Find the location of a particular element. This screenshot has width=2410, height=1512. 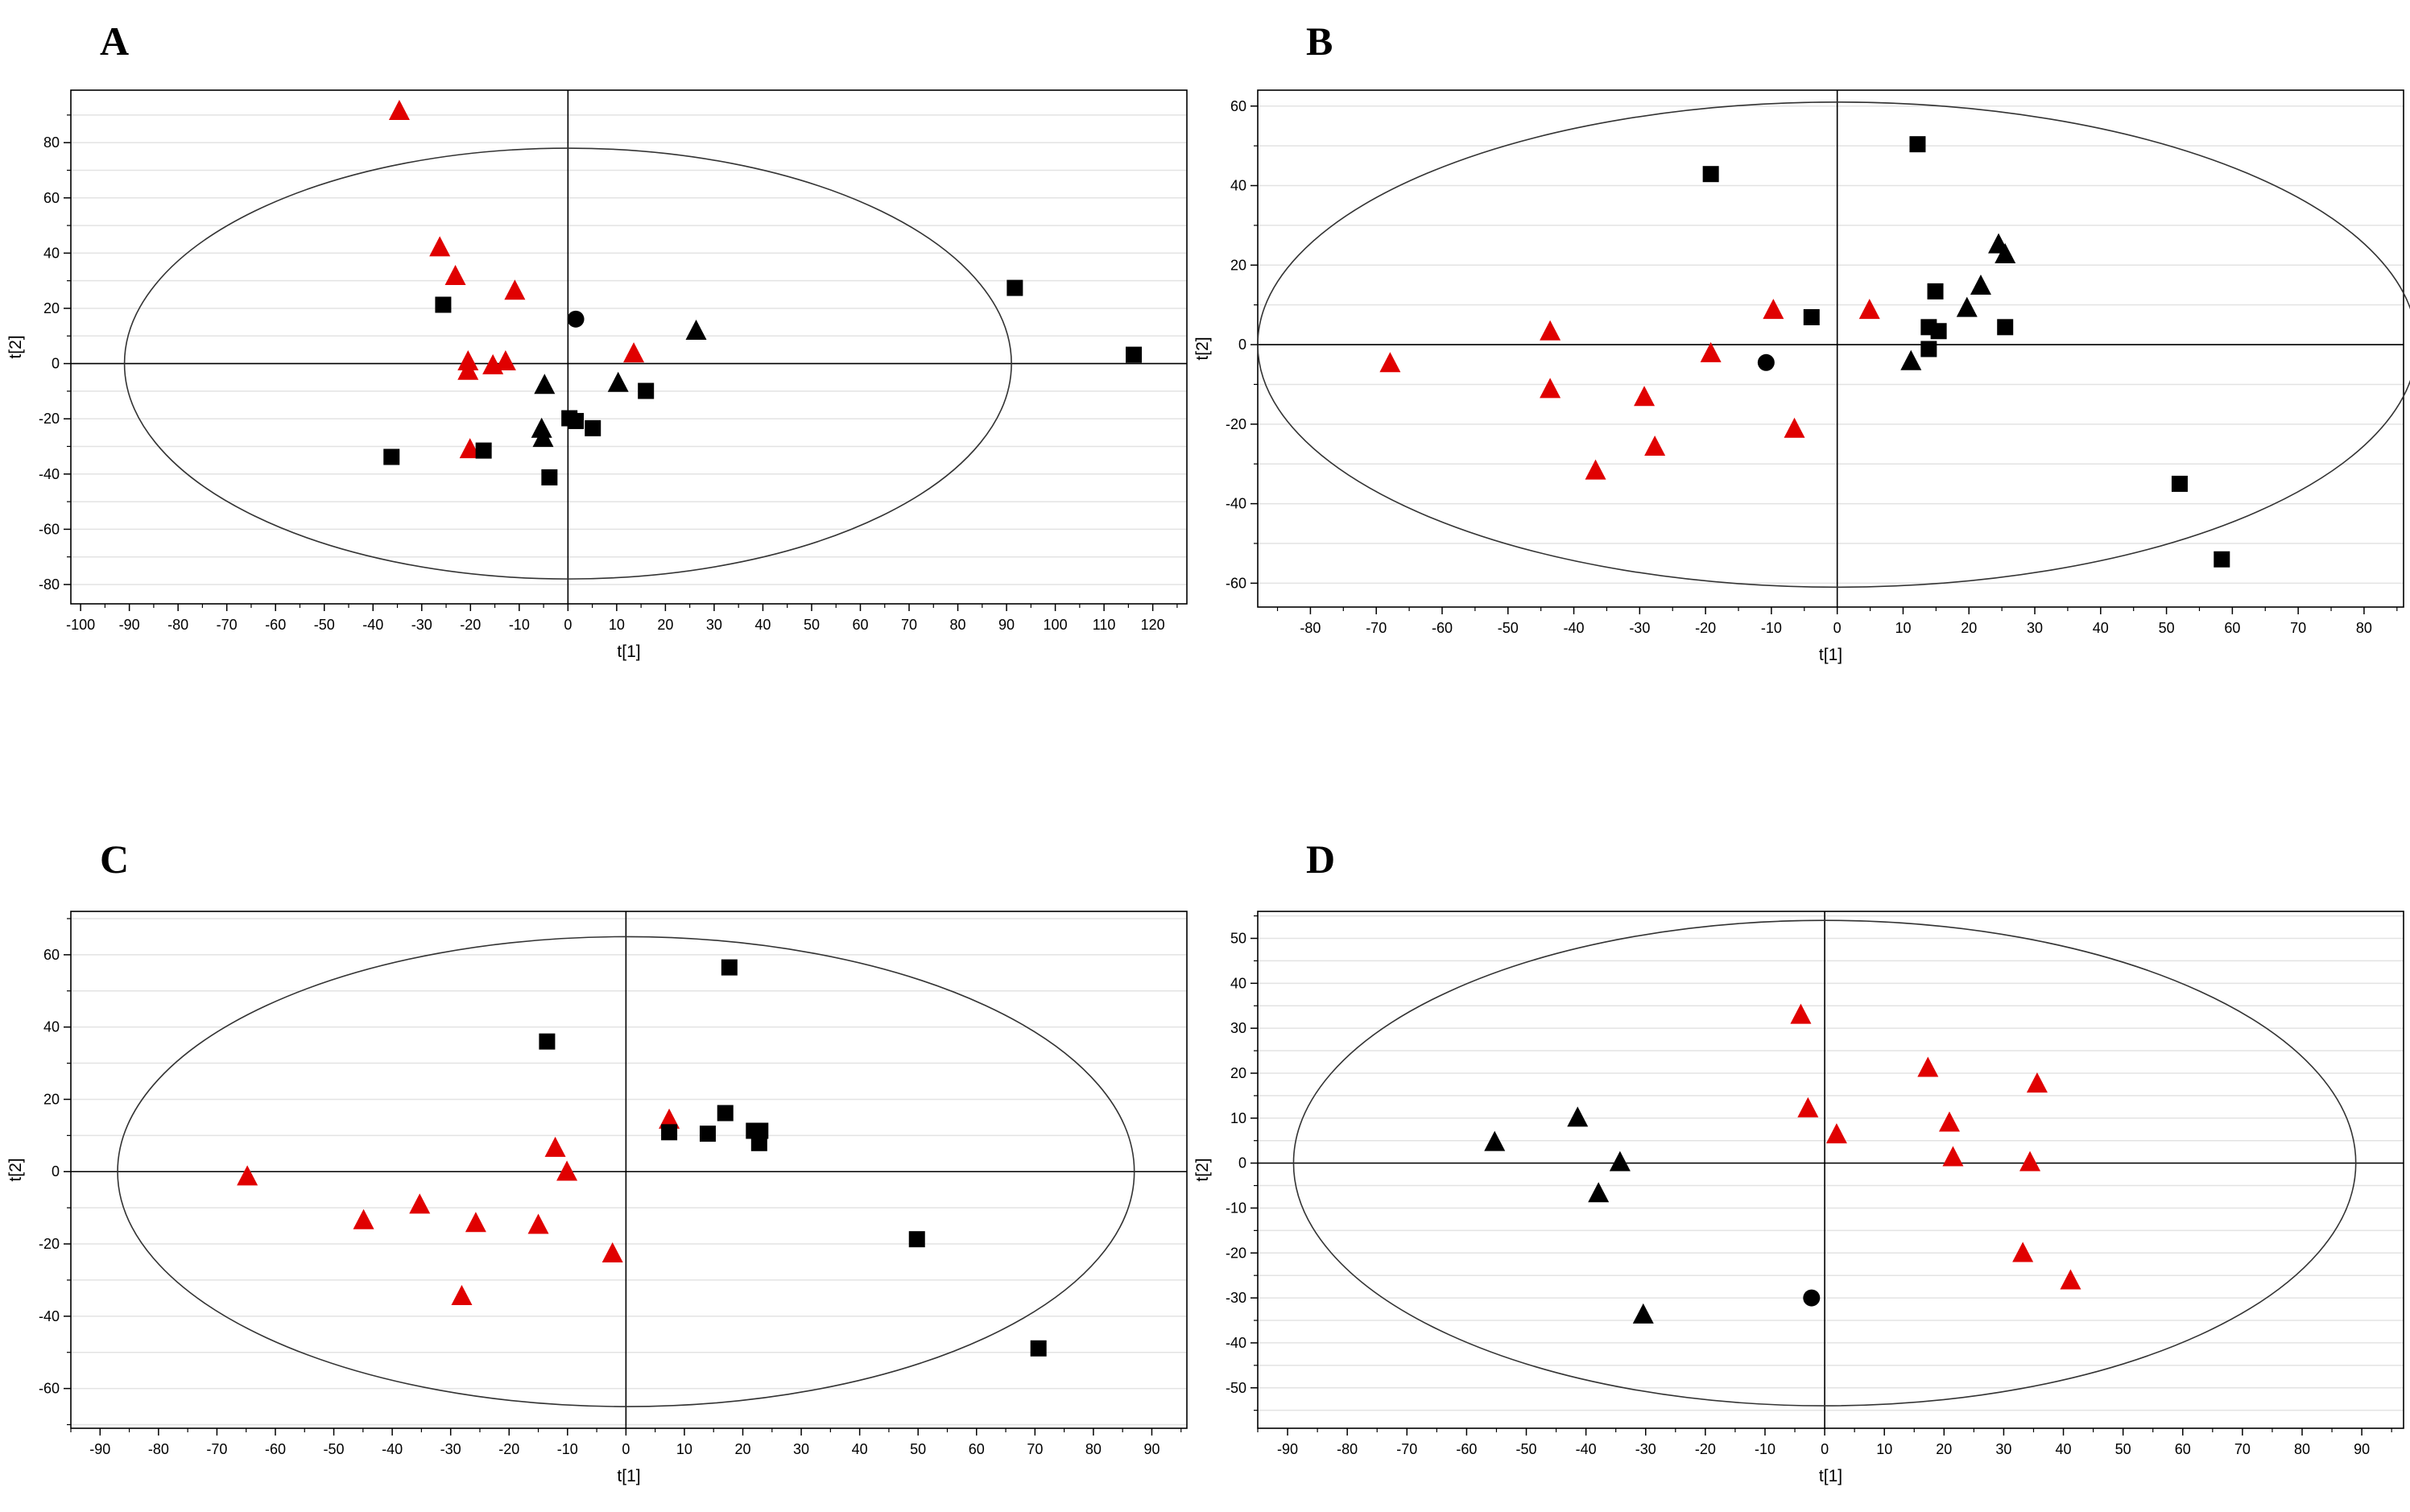

panel-letter: B is located at coordinates (1319, 42).